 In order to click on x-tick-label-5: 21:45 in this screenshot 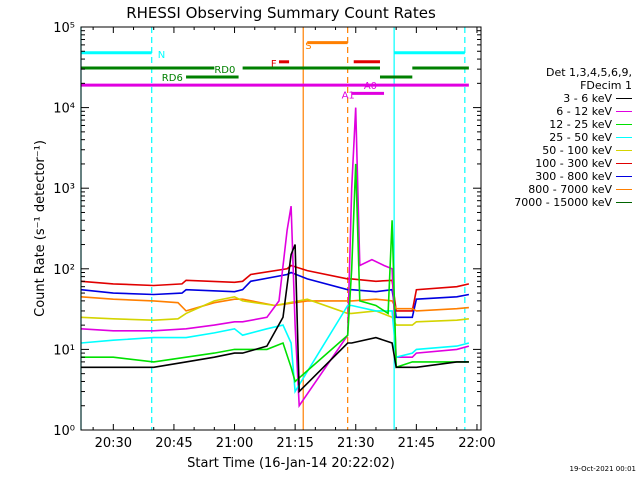, I will do `click(416, 443)`.